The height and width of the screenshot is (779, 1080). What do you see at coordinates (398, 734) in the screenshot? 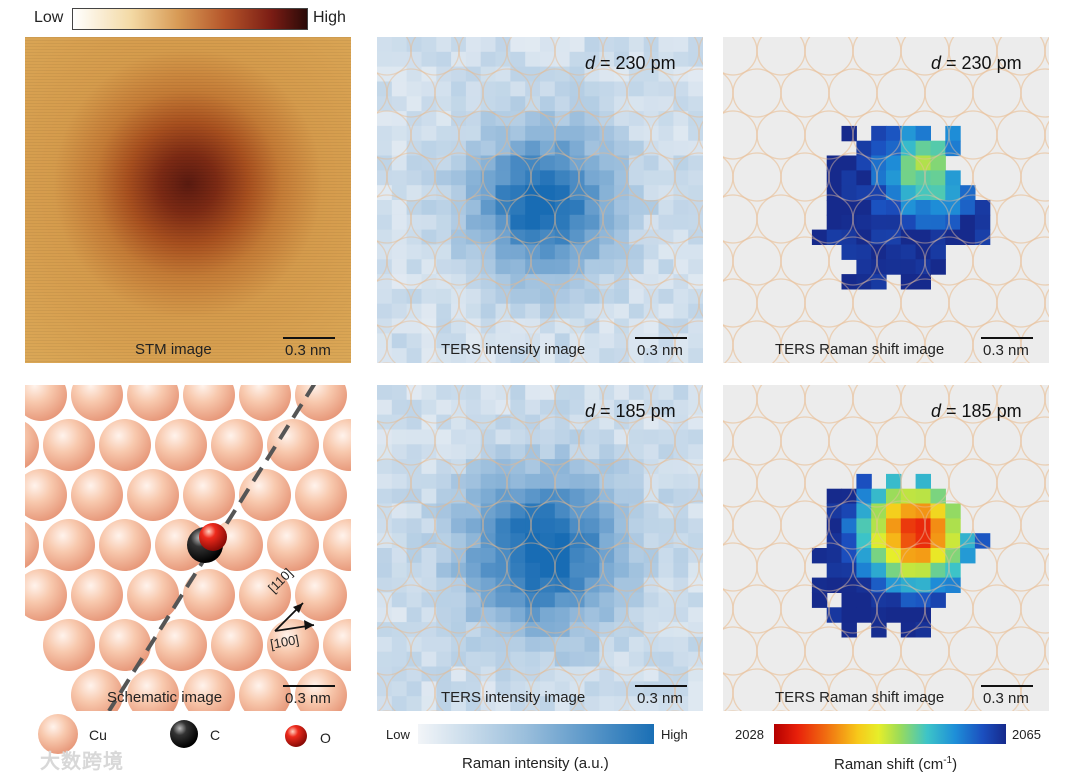
I see `intensity-bar-low-label: Low` at bounding box center [398, 734].